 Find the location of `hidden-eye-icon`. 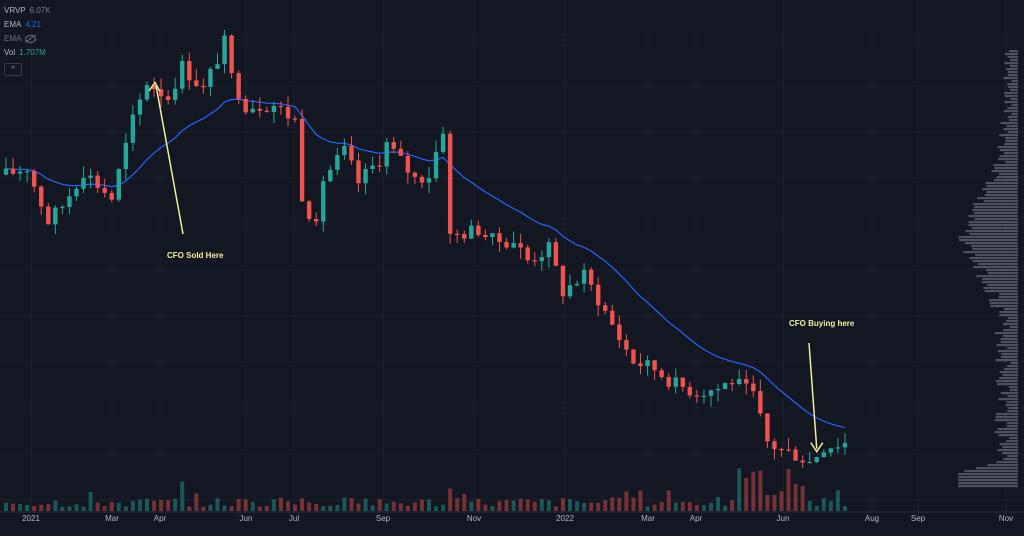

hidden-eye-icon is located at coordinates (31, 39).